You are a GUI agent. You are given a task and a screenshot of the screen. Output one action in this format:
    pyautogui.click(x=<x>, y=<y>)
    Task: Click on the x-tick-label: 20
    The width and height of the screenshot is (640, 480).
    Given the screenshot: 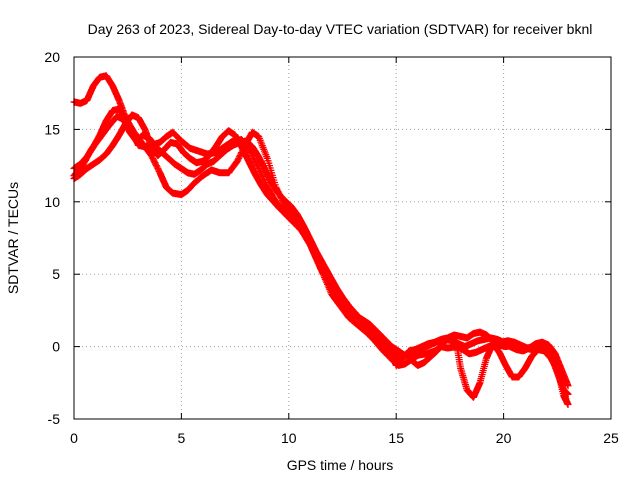 What is the action you would take?
    pyautogui.click(x=504, y=438)
    